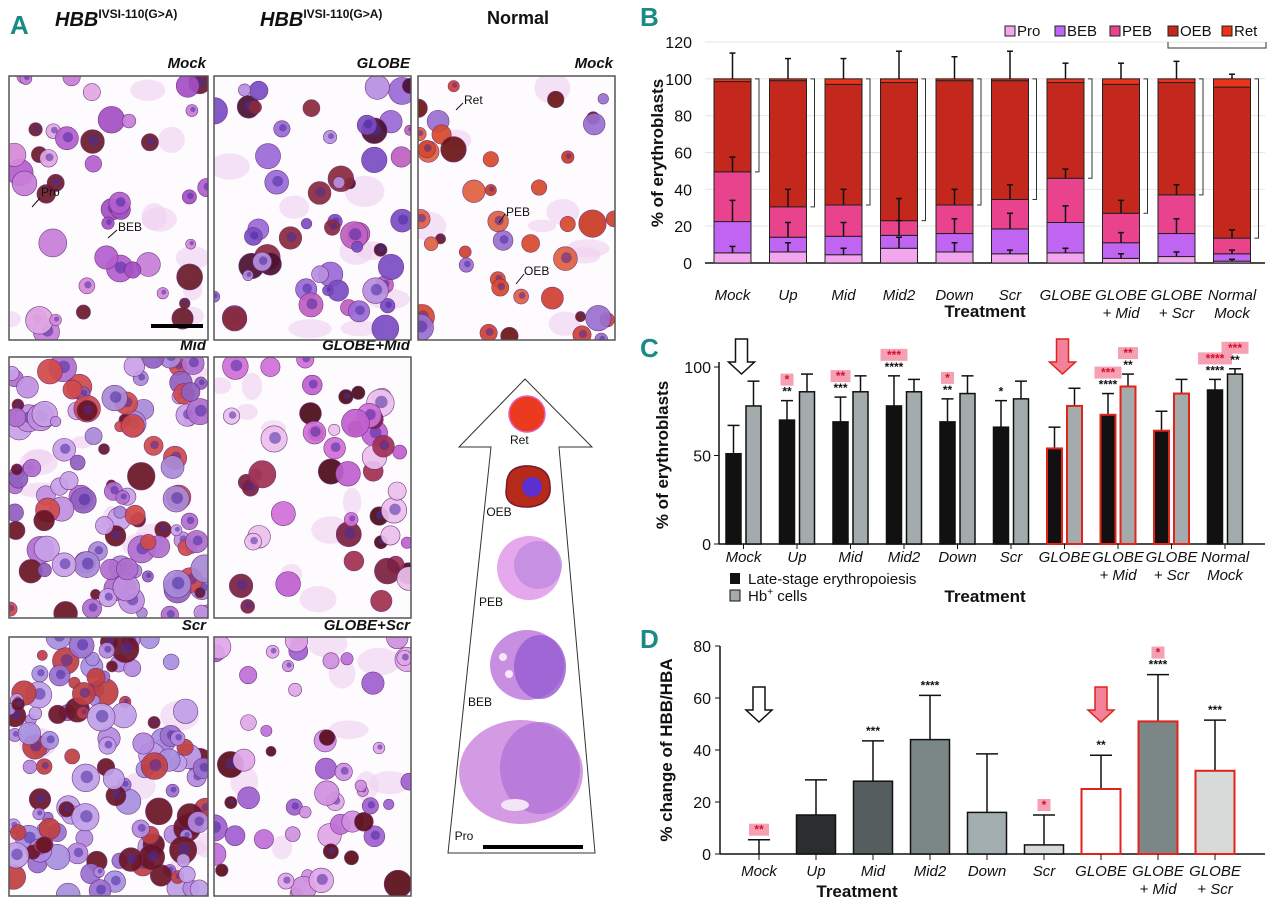  I want to click on y-axis-title: % of erythroblasts, so click(657, 153).